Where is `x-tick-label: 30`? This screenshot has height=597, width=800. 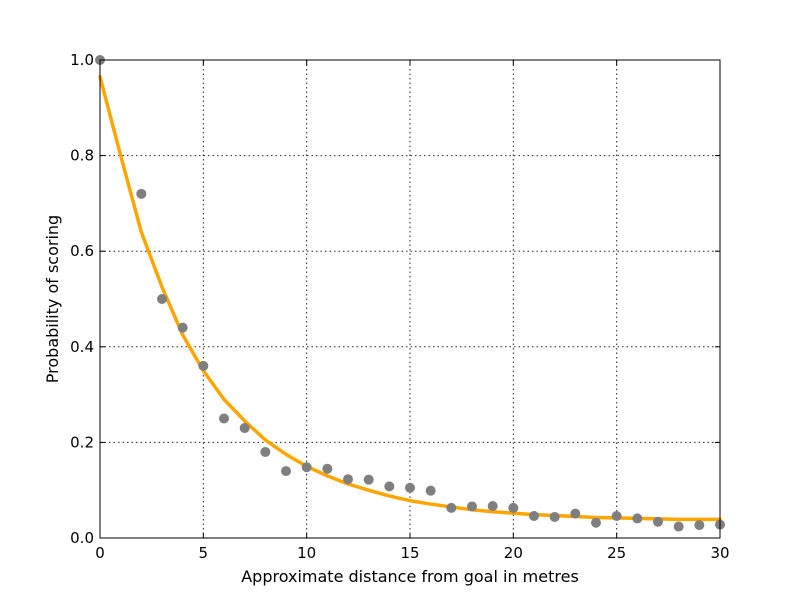 x-tick-label: 30 is located at coordinates (719, 553).